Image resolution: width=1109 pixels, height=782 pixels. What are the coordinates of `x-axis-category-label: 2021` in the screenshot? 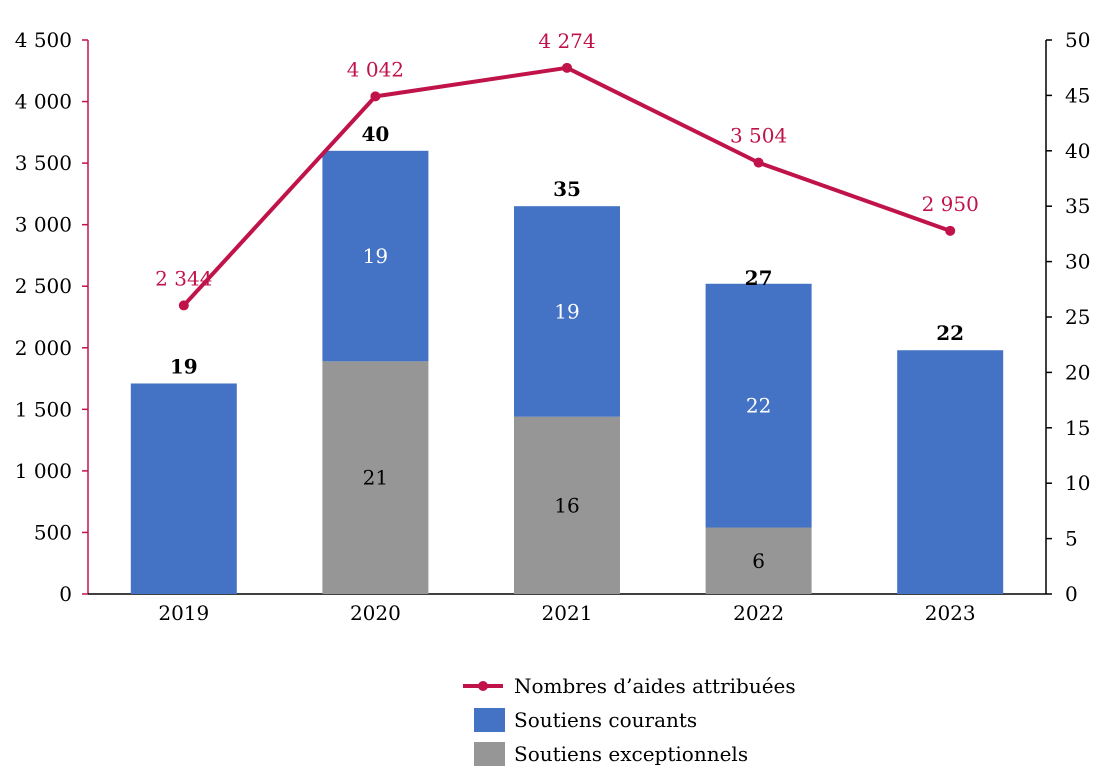 It's located at (567, 613).